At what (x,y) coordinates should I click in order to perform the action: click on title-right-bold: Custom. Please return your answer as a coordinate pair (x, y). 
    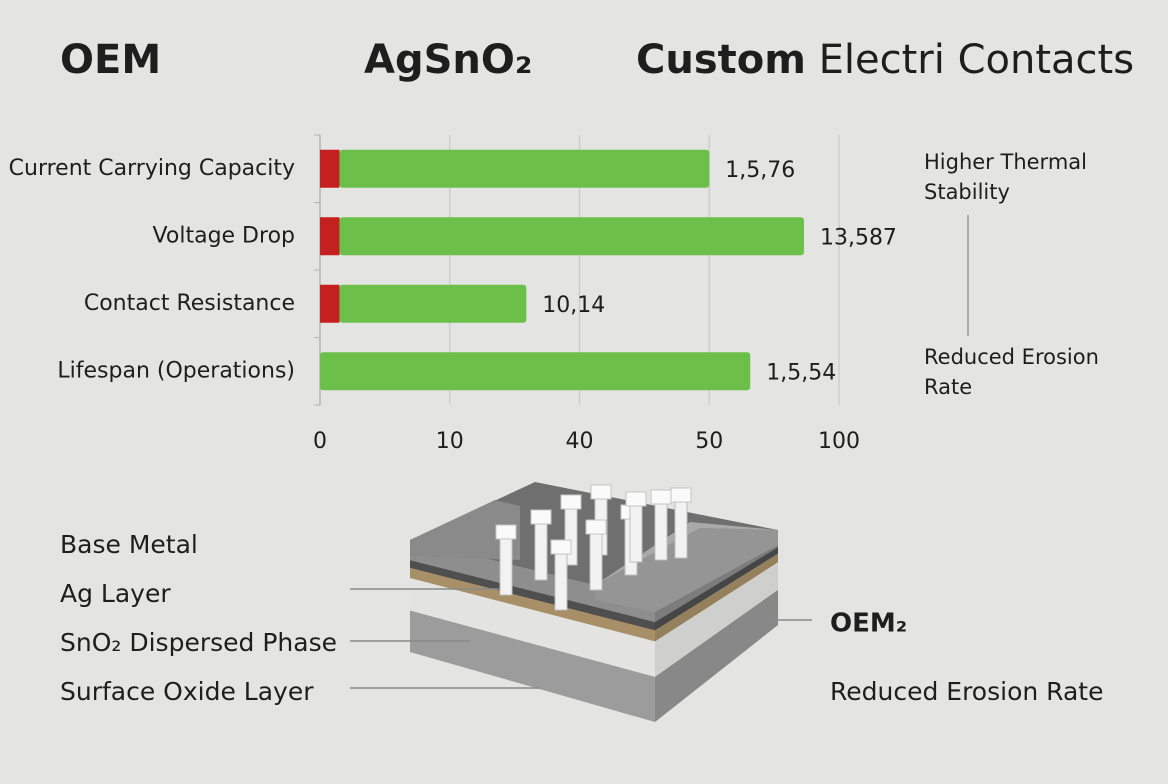
    Looking at the image, I should click on (721, 60).